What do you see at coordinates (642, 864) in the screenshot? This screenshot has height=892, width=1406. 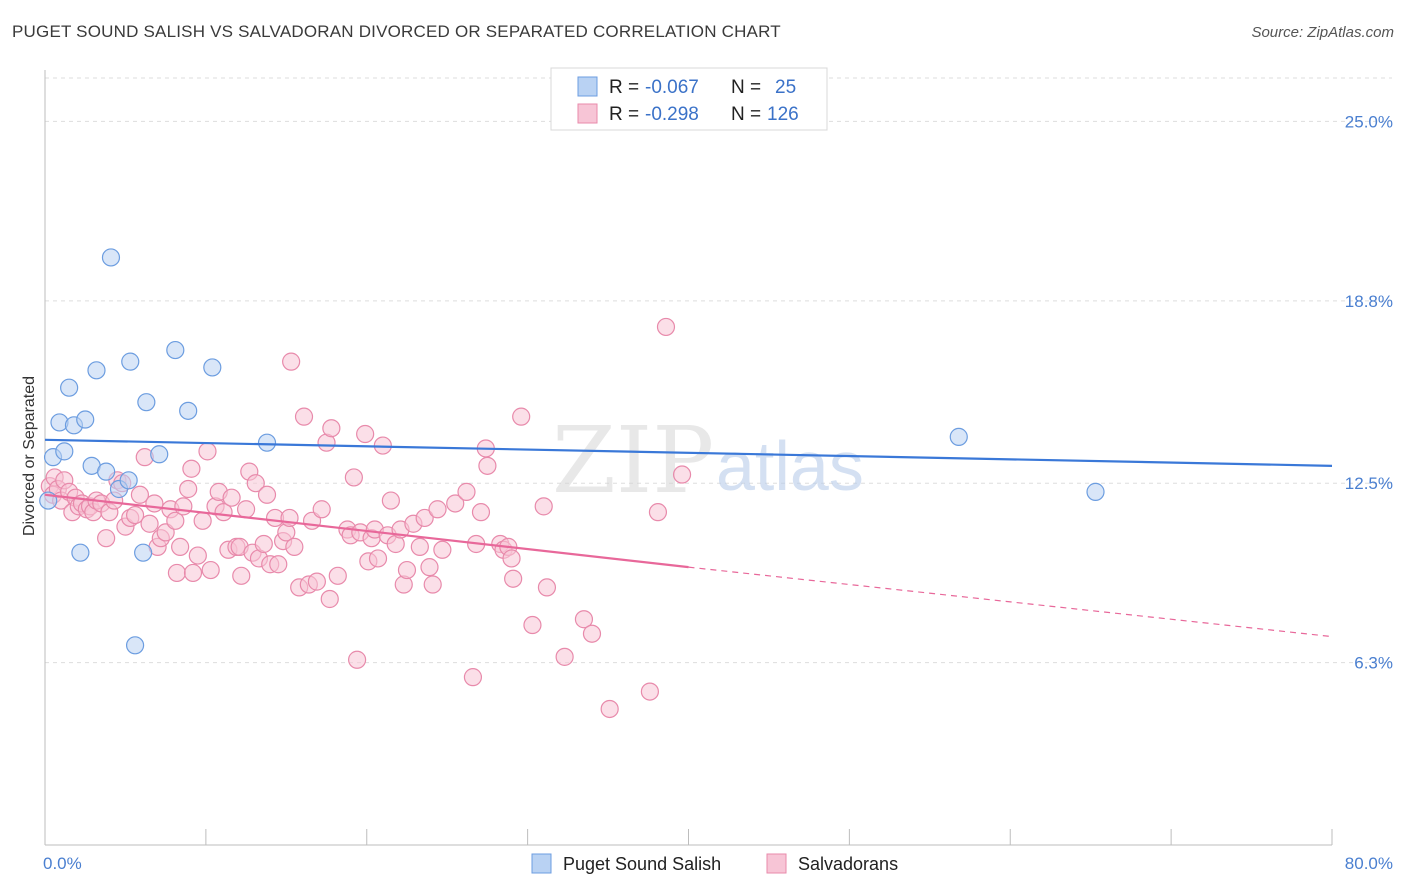 I see `legend-bottom-label-1: Puget Sound Salish` at bounding box center [642, 864].